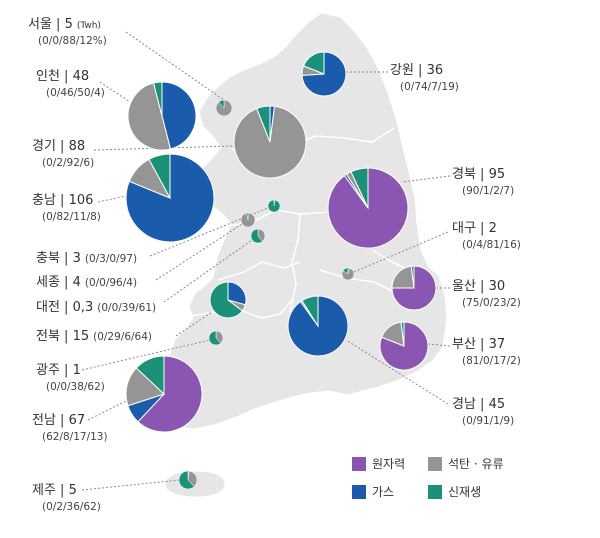 The image size is (600, 538). Describe the element at coordinates (416, 70) in the screenshot. I see `region-label-gangwon: 강원 | 36` at that location.